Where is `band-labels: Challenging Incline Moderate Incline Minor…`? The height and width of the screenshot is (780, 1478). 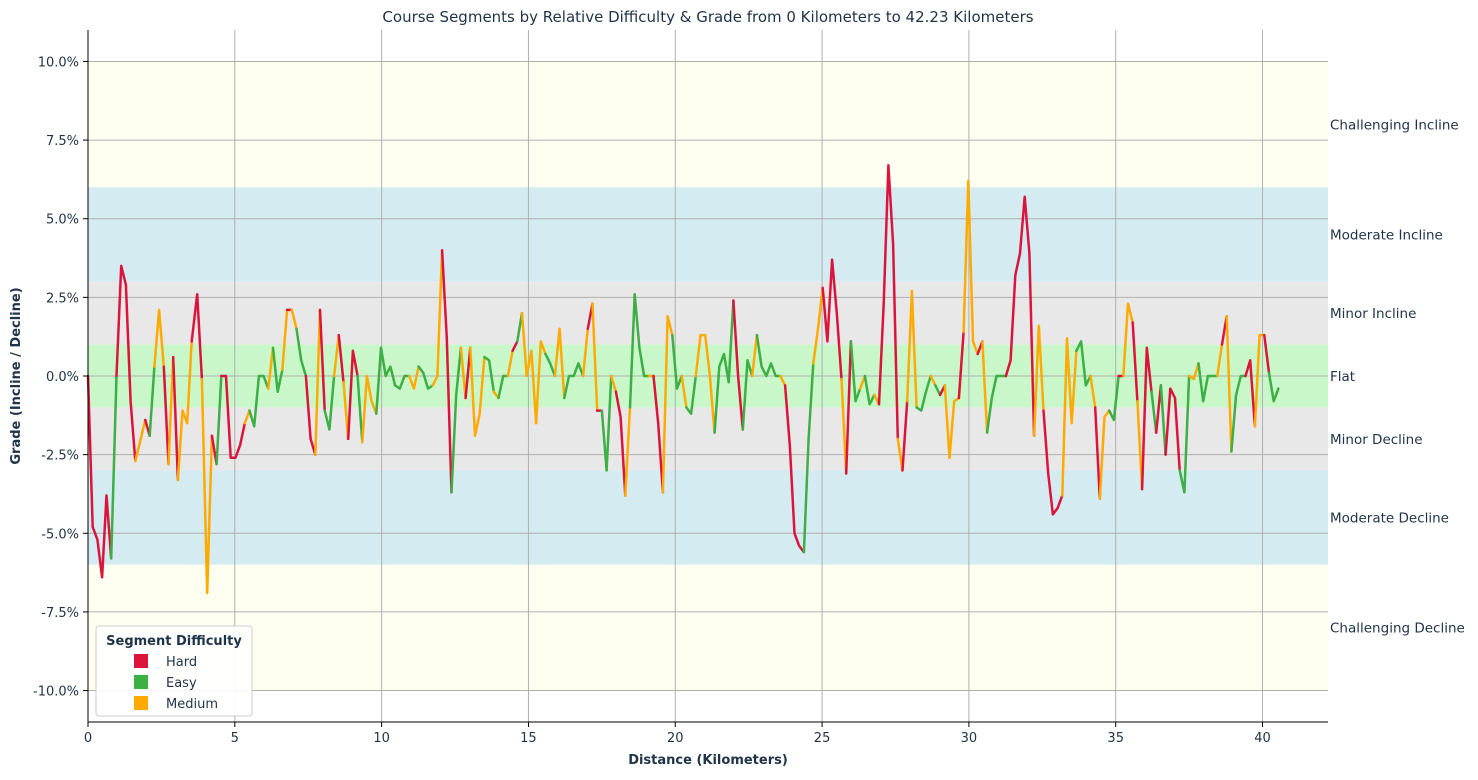
band-labels: Challenging Incline Moderate Incline Minor… is located at coordinates (1397, 376).